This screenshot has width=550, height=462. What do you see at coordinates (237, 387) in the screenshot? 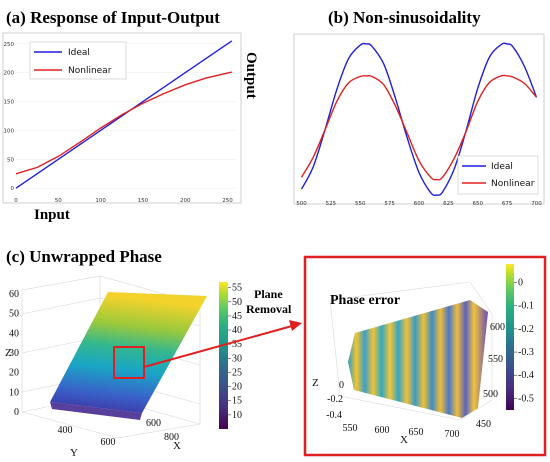
I see `chart-c-cbar-tick: 20` at bounding box center [237, 387].